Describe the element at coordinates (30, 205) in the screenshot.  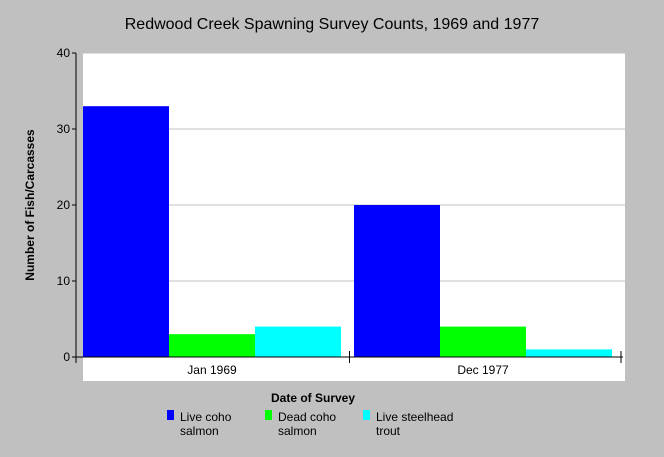
I see `y-axis-title: Number of Fish/Carcasses` at that location.